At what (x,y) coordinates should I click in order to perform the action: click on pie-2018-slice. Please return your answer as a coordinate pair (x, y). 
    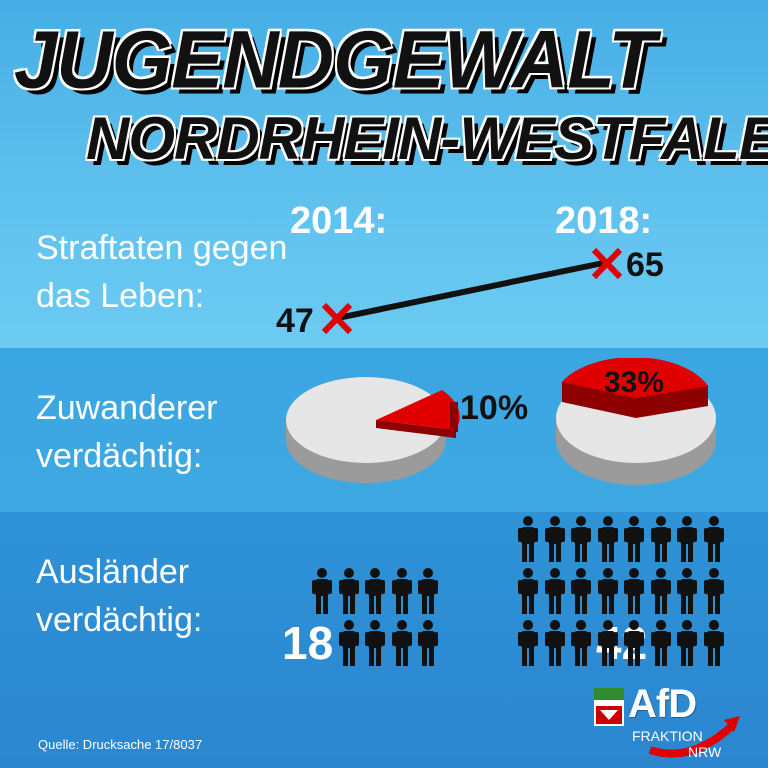
    Looking at the image, I should click on (635, 378).